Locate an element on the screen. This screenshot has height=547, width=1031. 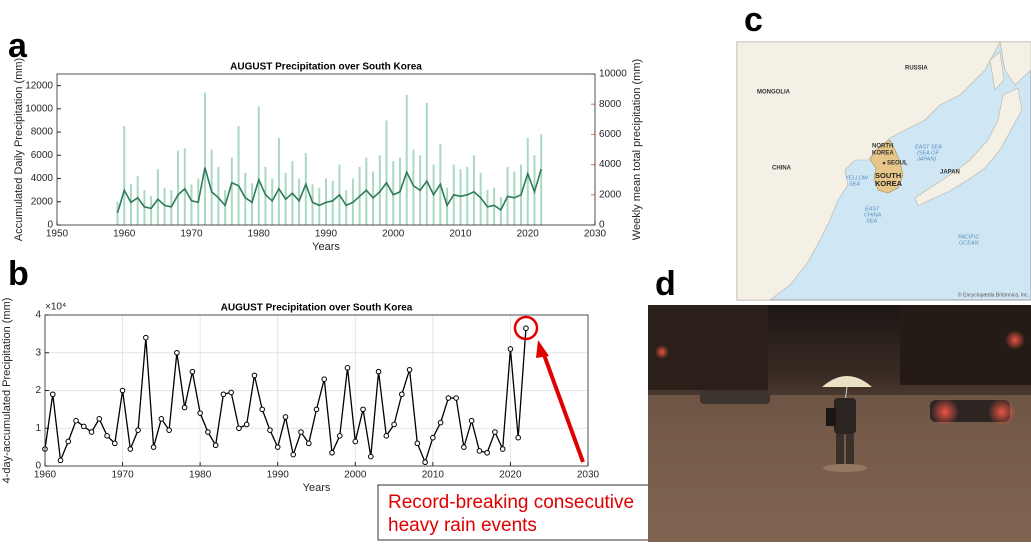
korea is located at coordinates (886, 166).